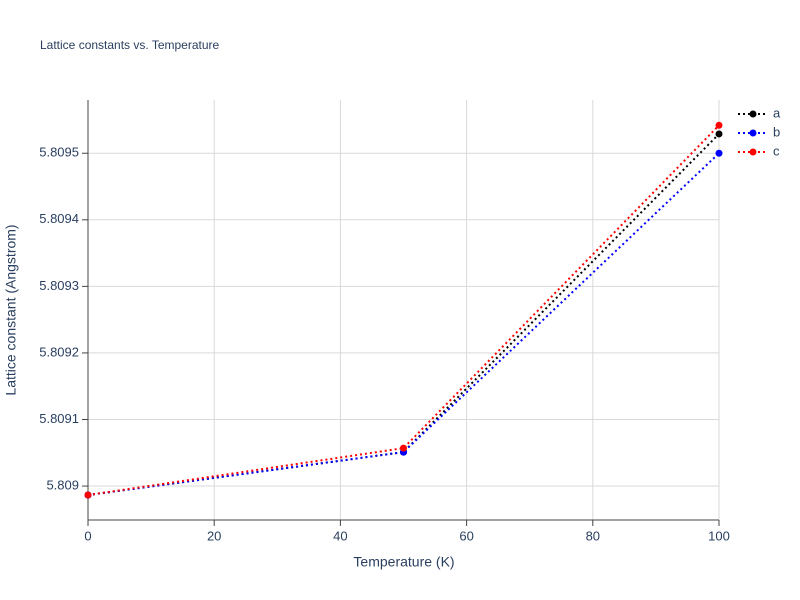  What do you see at coordinates (130, 45) in the screenshot?
I see `chart-title: Lattice constants vs. Temperature` at bounding box center [130, 45].